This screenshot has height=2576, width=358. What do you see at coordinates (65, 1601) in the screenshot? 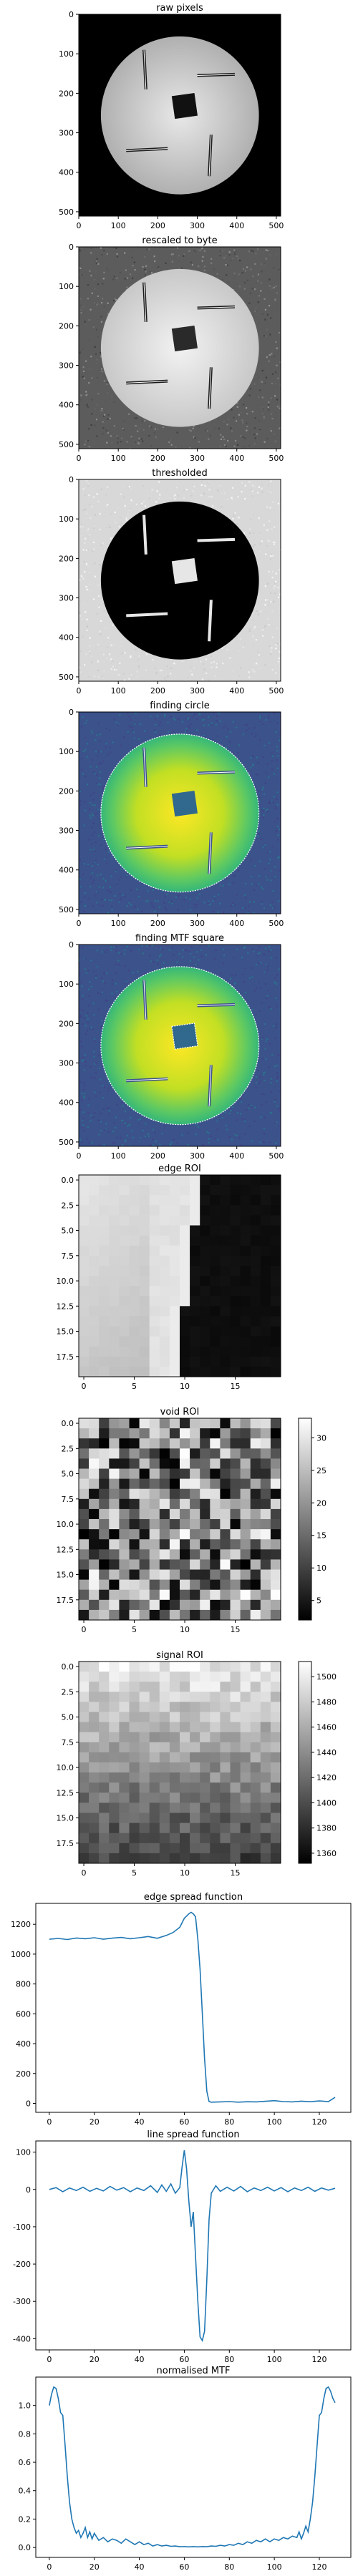
I see `y-tick-label: 17.5` at bounding box center [65, 1601].